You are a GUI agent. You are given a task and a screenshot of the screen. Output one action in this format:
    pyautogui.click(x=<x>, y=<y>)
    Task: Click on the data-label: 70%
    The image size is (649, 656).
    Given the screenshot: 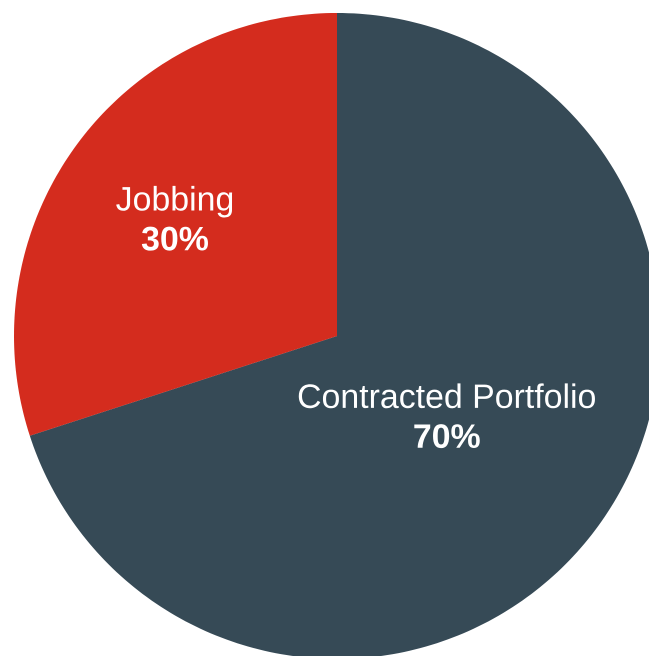 What is the action you would take?
    pyautogui.click(x=447, y=436)
    